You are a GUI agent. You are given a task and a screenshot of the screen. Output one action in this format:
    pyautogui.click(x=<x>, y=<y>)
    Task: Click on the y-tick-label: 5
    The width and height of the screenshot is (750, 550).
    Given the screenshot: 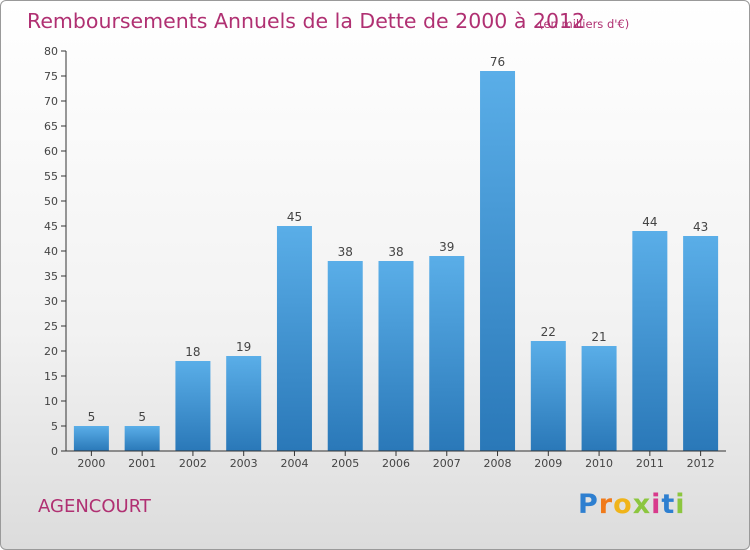 What is the action you would take?
    pyautogui.click(x=54, y=426)
    